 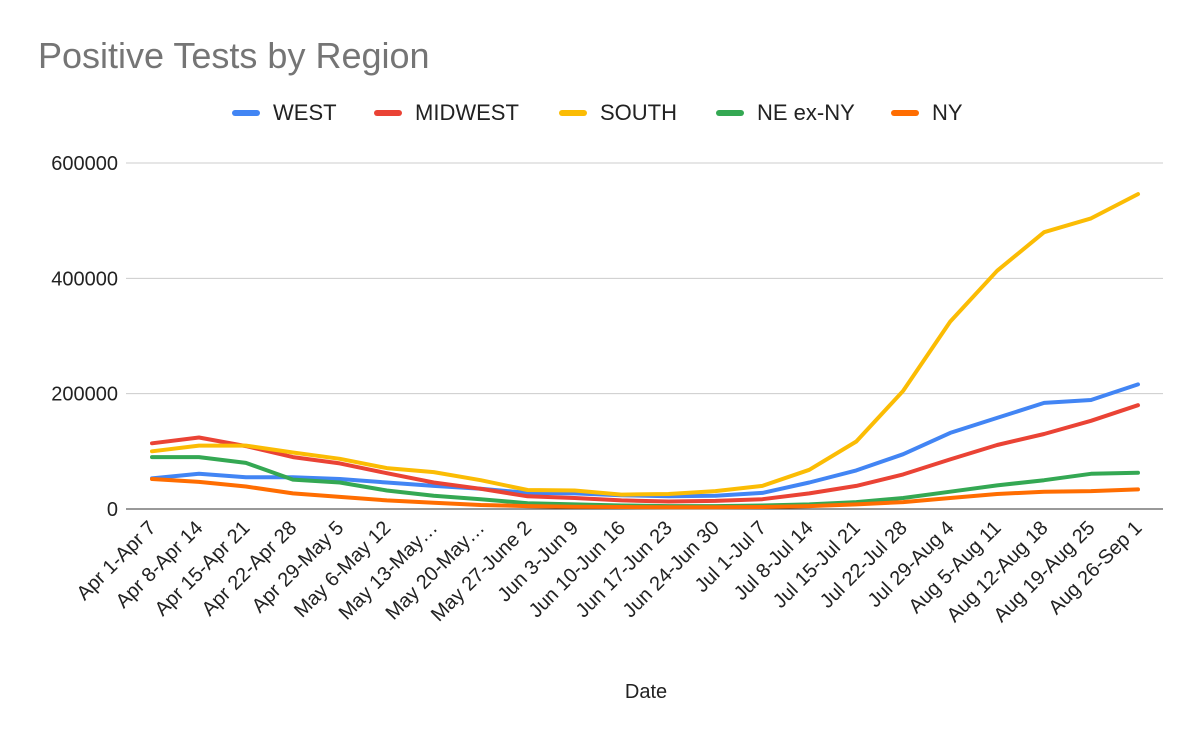 I want to click on legend-label: NY, so click(x=947, y=112).